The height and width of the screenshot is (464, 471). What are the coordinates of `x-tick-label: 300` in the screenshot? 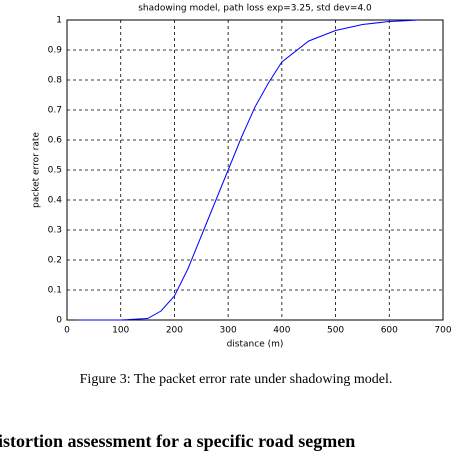 It's located at (228, 331).